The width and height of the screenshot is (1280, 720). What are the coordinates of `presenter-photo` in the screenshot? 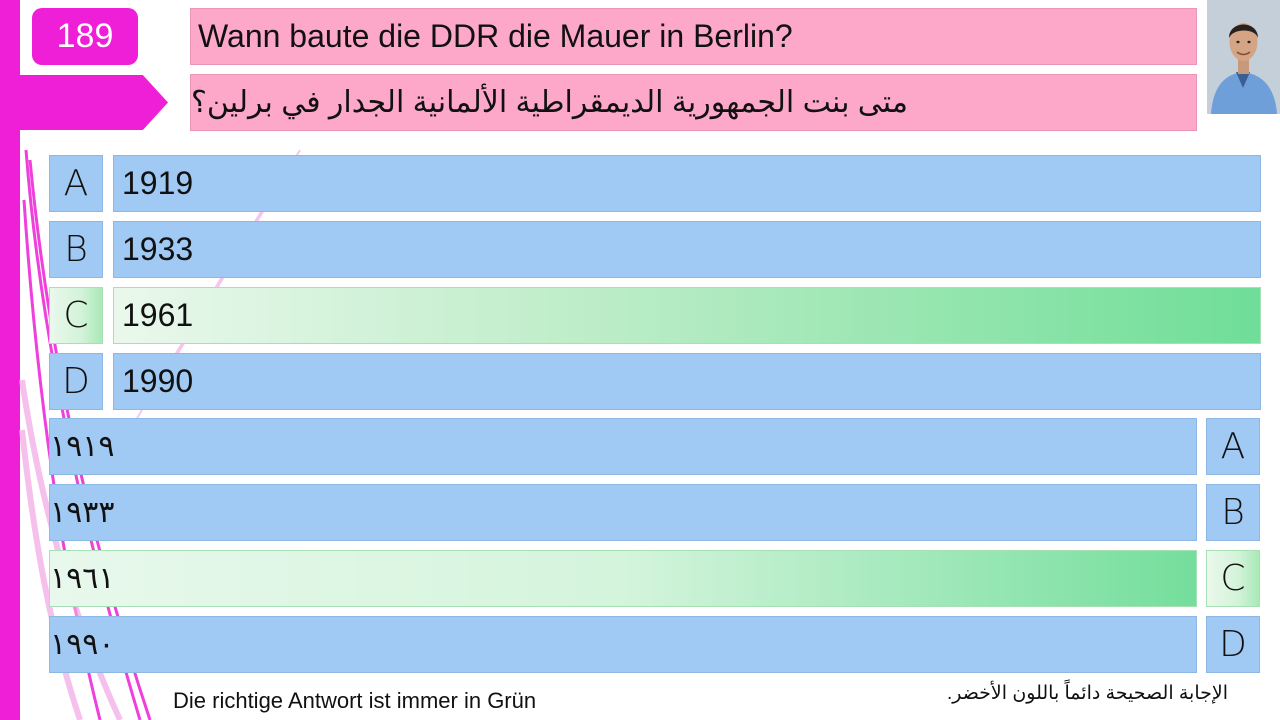 It's located at (1243, 57).